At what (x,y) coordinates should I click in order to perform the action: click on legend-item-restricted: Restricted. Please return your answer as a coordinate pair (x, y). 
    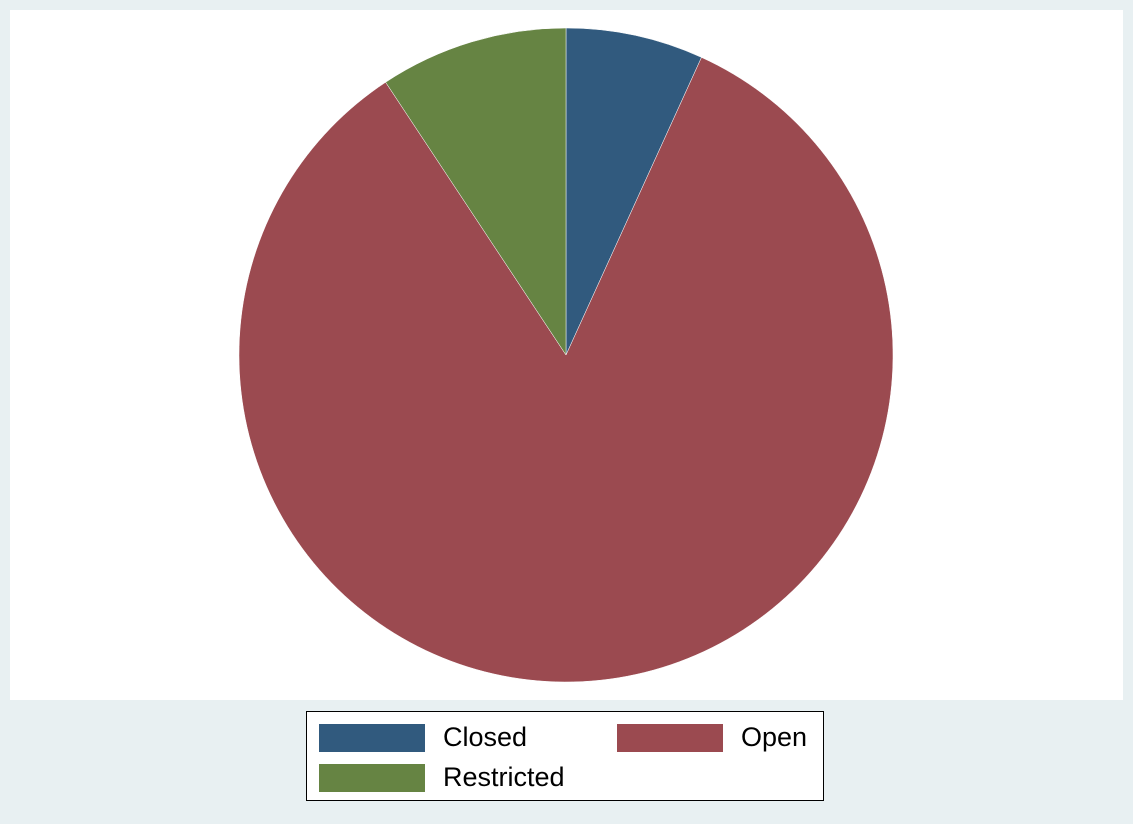
    Looking at the image, I should click on (442, 777).